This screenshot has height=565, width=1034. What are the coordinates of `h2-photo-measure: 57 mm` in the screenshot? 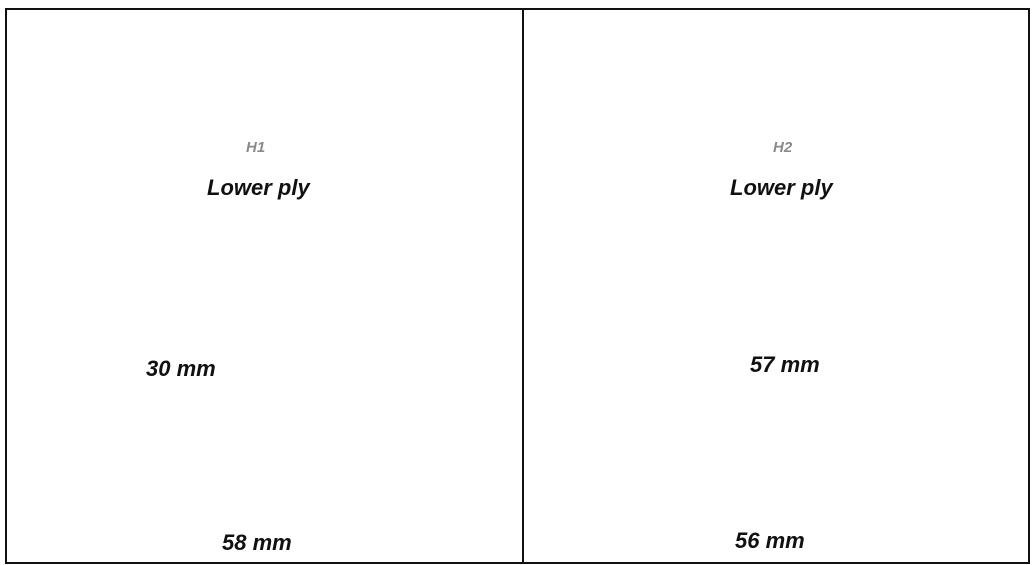 It's located at (785, 364).